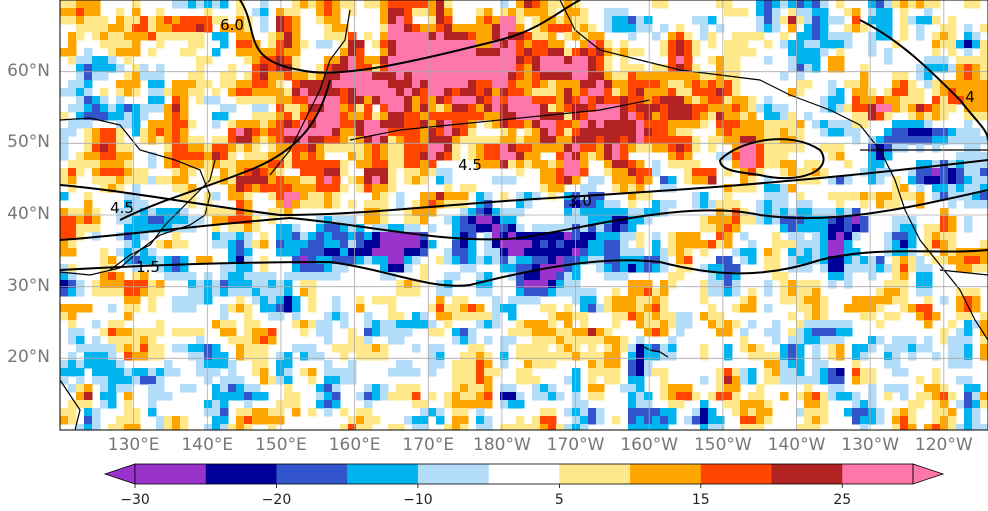 This screenshot has height=511, width=988. Describe the element at coordinates (502, 445) in the screenshot. I see `lon-label: 180°W` at that location.